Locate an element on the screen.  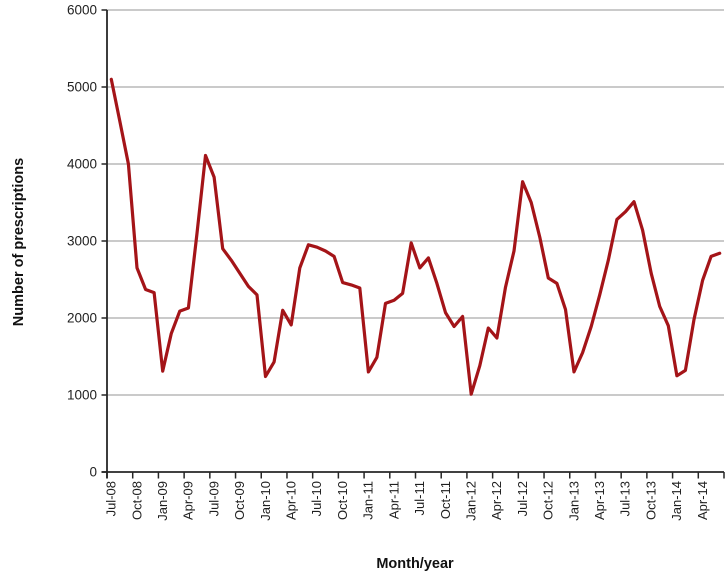
x-tick-label: Jul-10 is located at coordinates (316, 498).